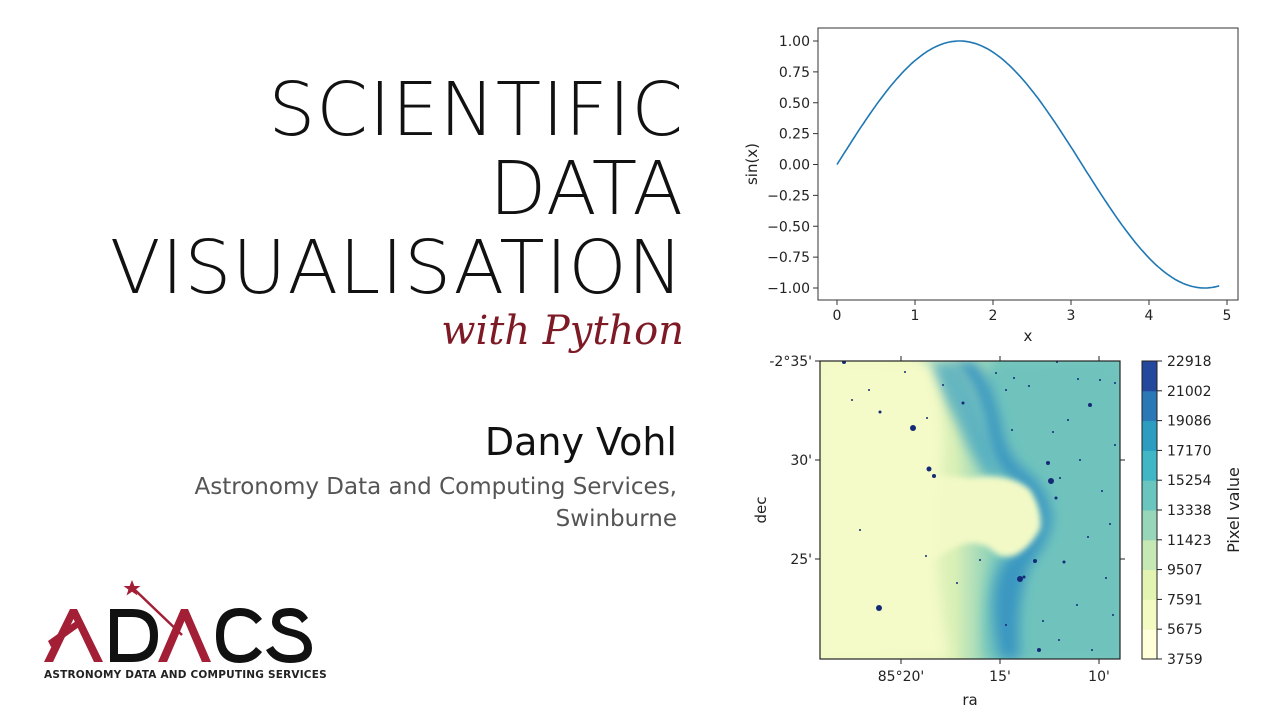 Image resolution: width=1280 pixels, height=720 pixels. I want to click on dec-tick-3: 25', so click(801, 560).